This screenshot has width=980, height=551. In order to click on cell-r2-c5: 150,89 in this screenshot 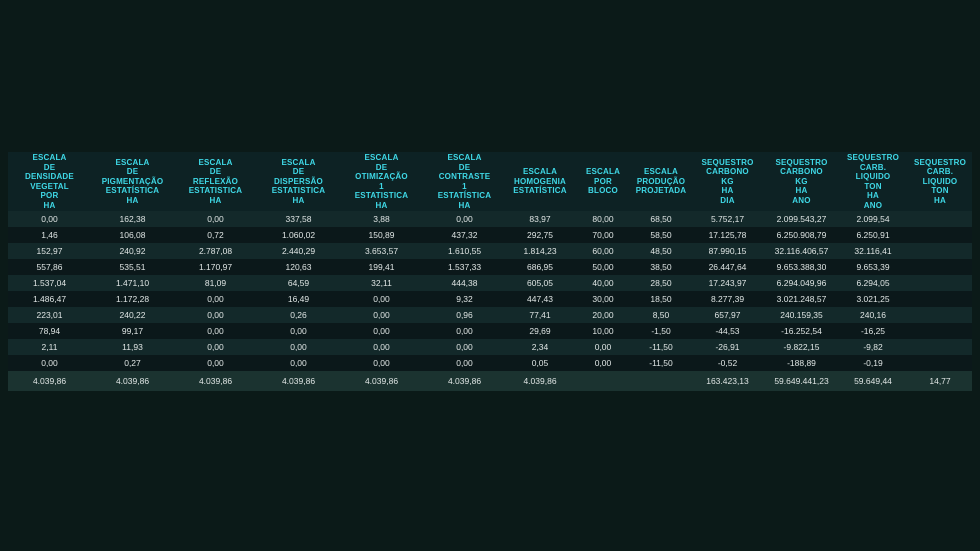, I will do `click(381, 235)`.